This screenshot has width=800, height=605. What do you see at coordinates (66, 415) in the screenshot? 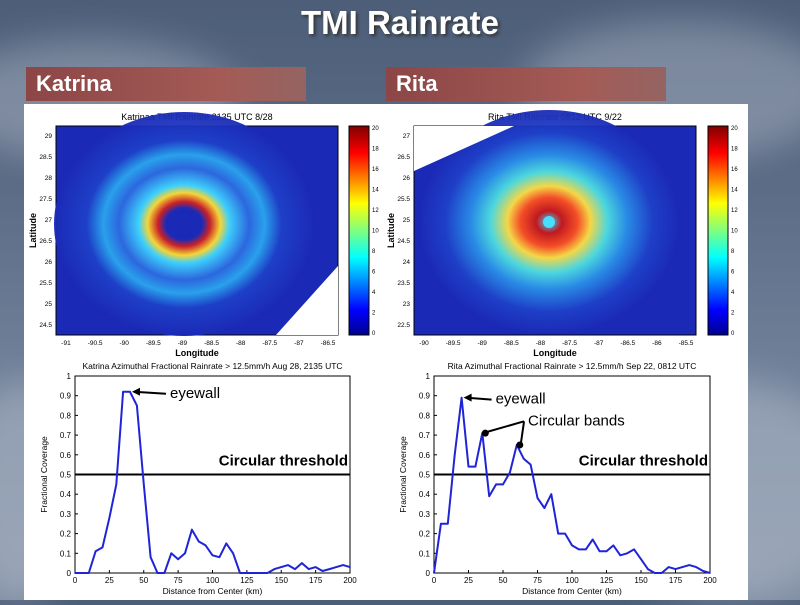
I see `y-tick-label: 0.8` at bounding box center [66, 415].